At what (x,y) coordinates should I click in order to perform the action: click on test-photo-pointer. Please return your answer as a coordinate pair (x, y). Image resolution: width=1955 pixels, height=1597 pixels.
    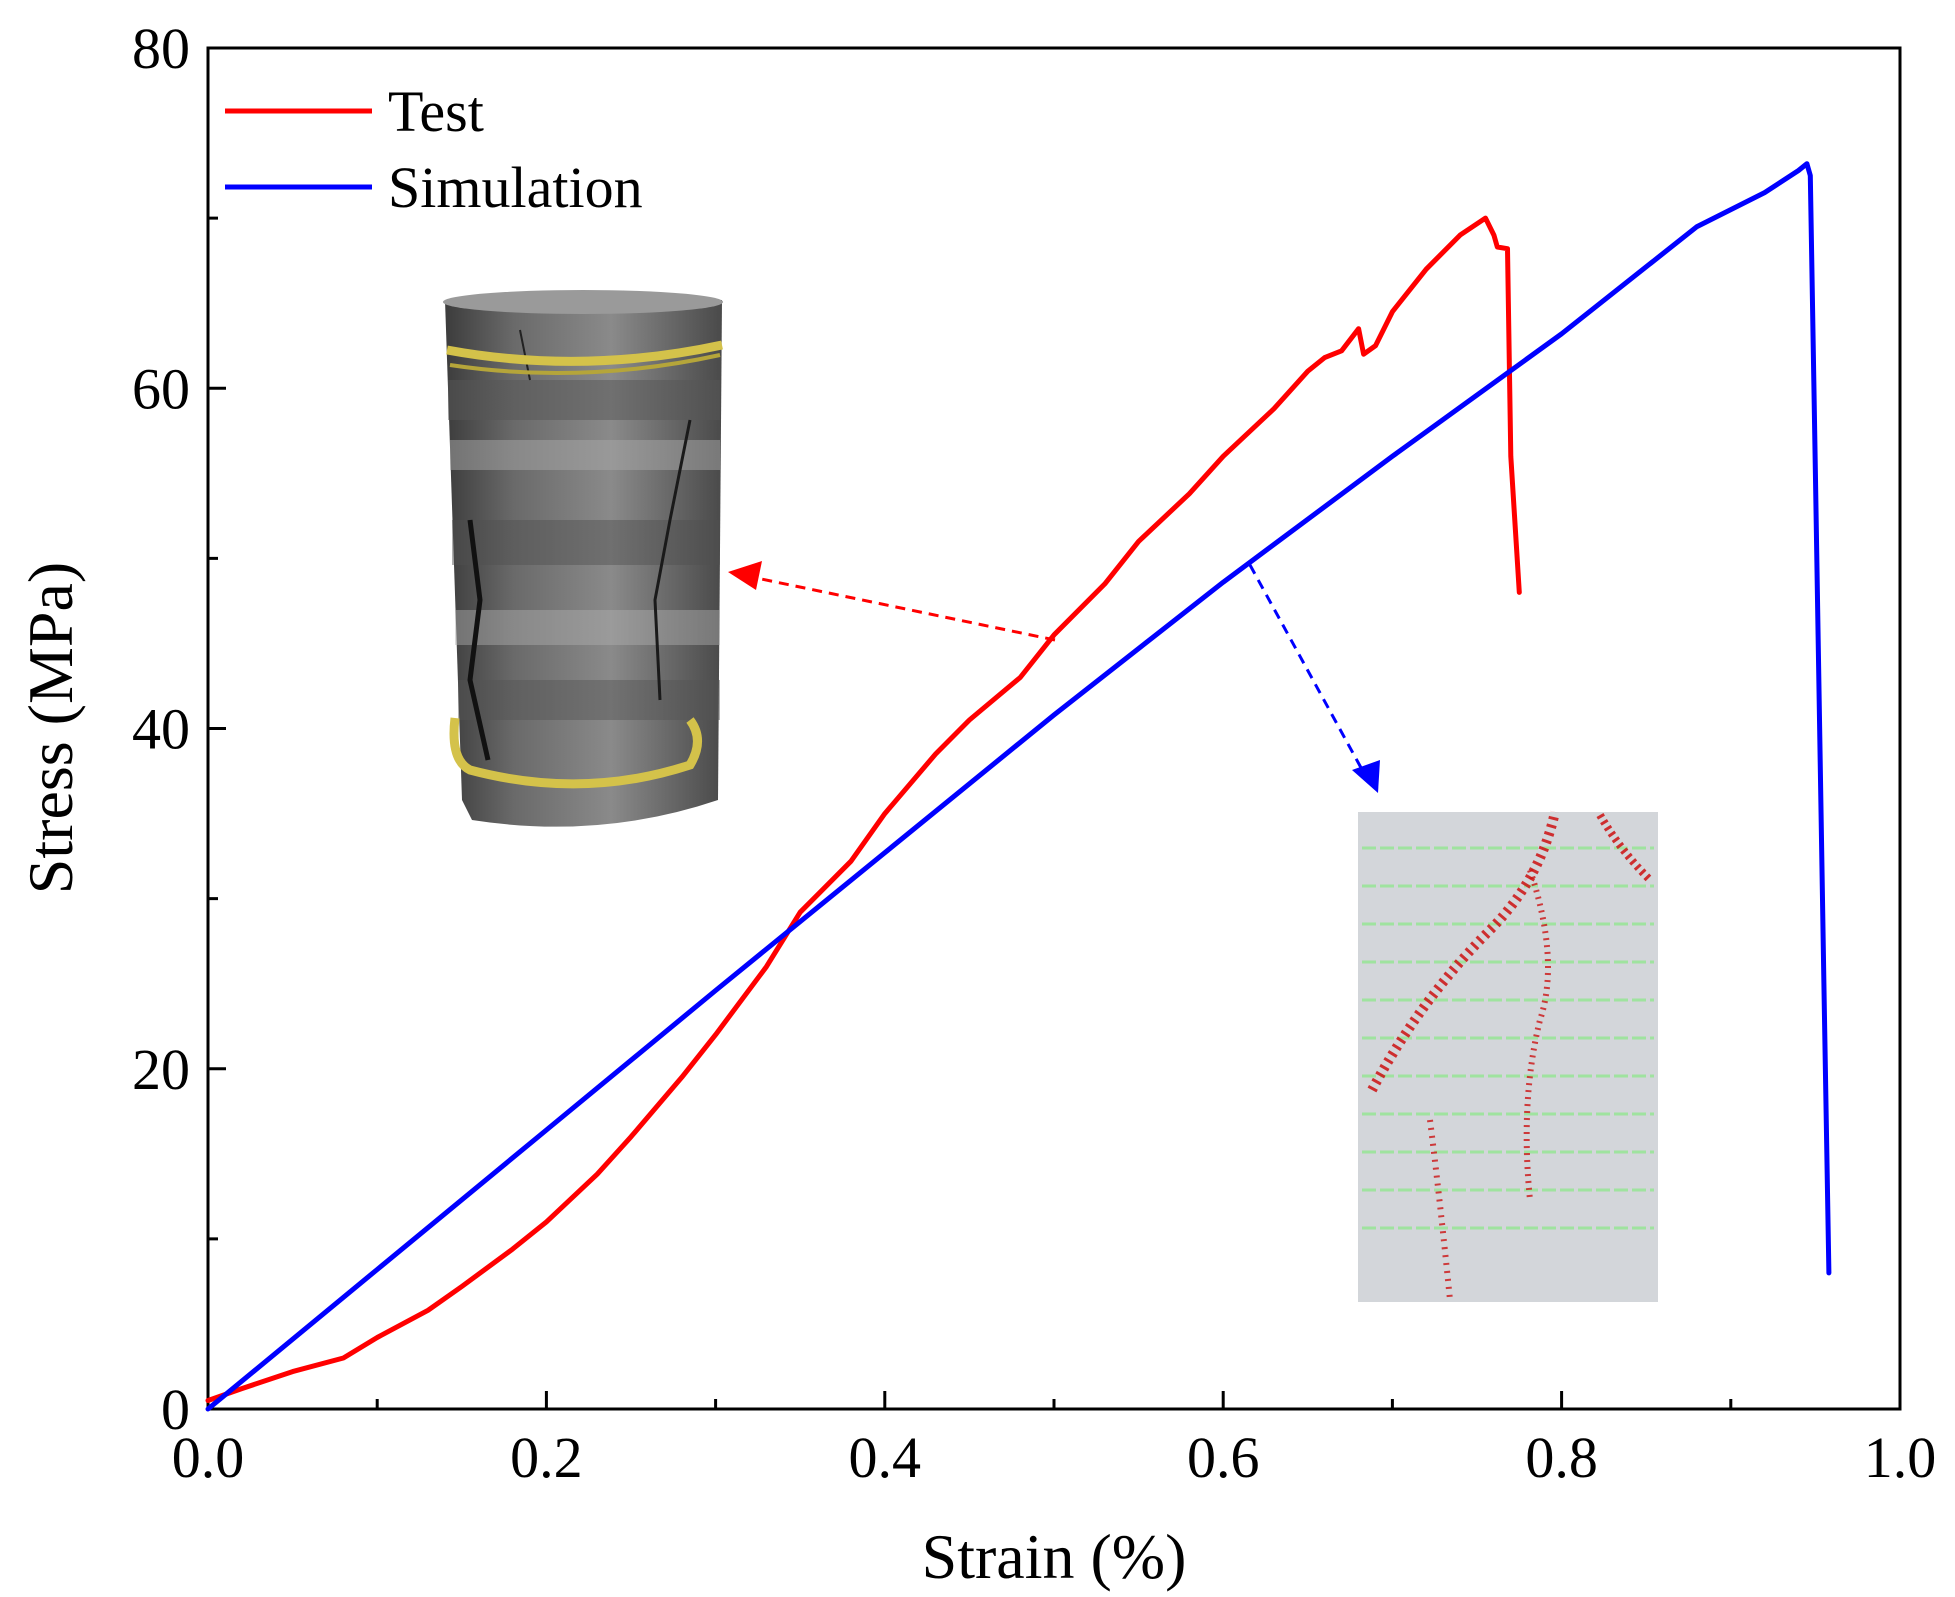
    Looking at the image, I should click on (892, 601).